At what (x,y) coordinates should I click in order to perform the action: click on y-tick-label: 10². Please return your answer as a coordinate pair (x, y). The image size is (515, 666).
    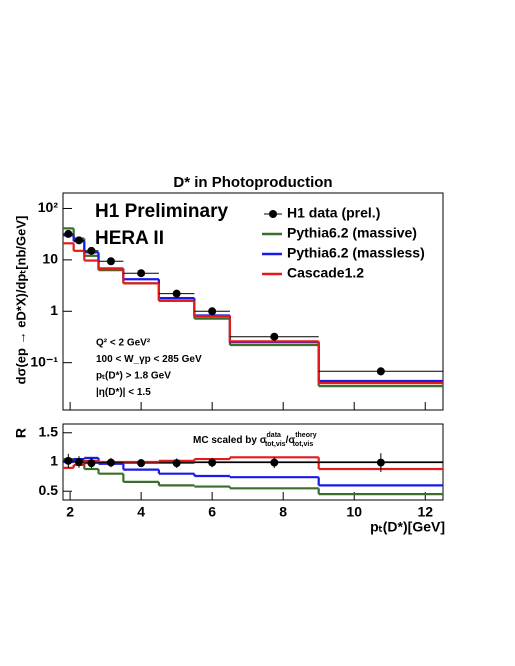
    Looking at the image, I should click on (48, 207).